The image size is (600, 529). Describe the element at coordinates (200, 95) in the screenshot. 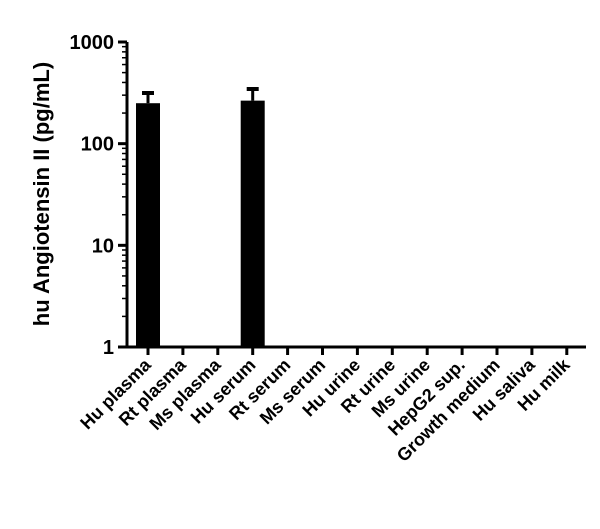

I see `error-bars` at that location.